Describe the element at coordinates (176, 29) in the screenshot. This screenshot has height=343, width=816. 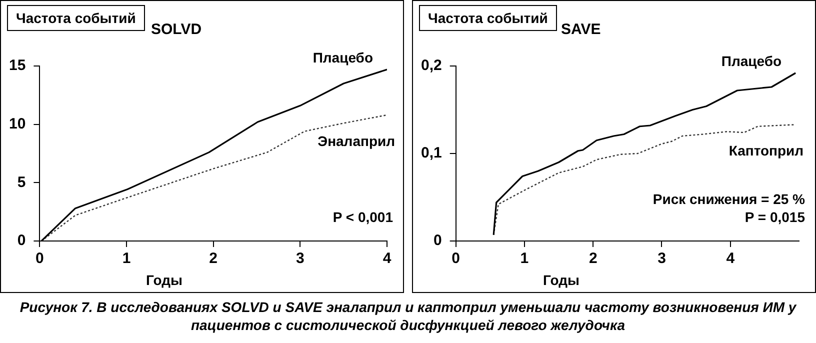
I see `chart-title: SOLVD` at that location.